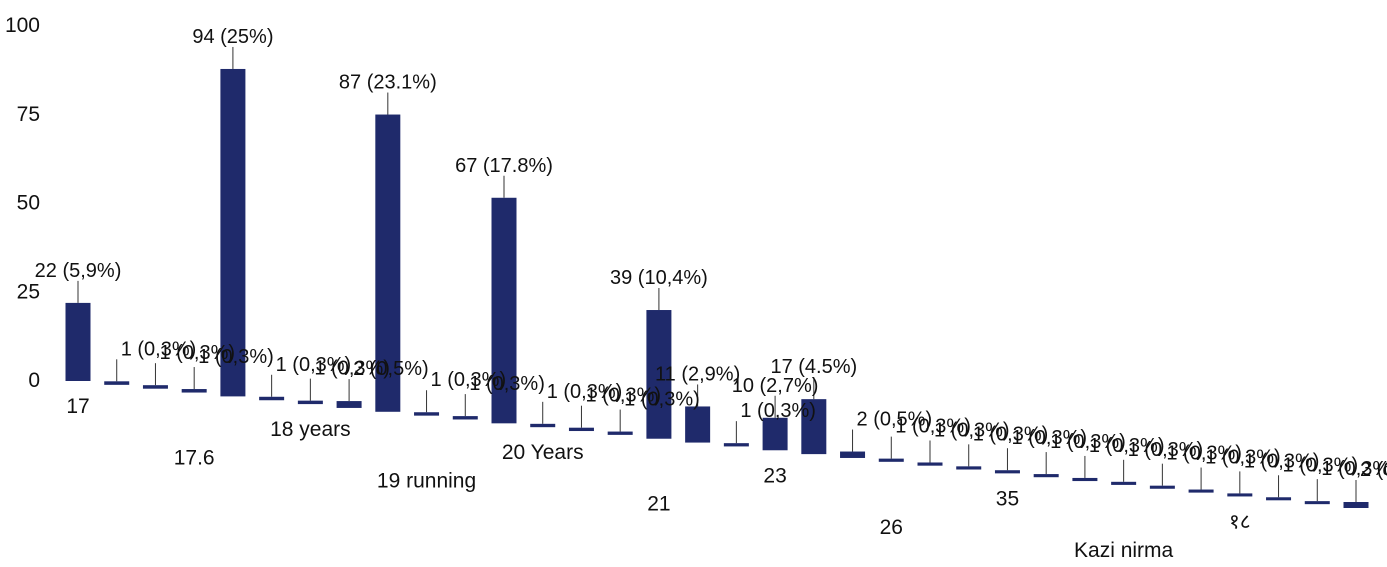 This screenshot has width=1387, height=567. Describe the element at coordinates (28, 114) in the screenshot. I see `y-tick-label: 75` at that location.